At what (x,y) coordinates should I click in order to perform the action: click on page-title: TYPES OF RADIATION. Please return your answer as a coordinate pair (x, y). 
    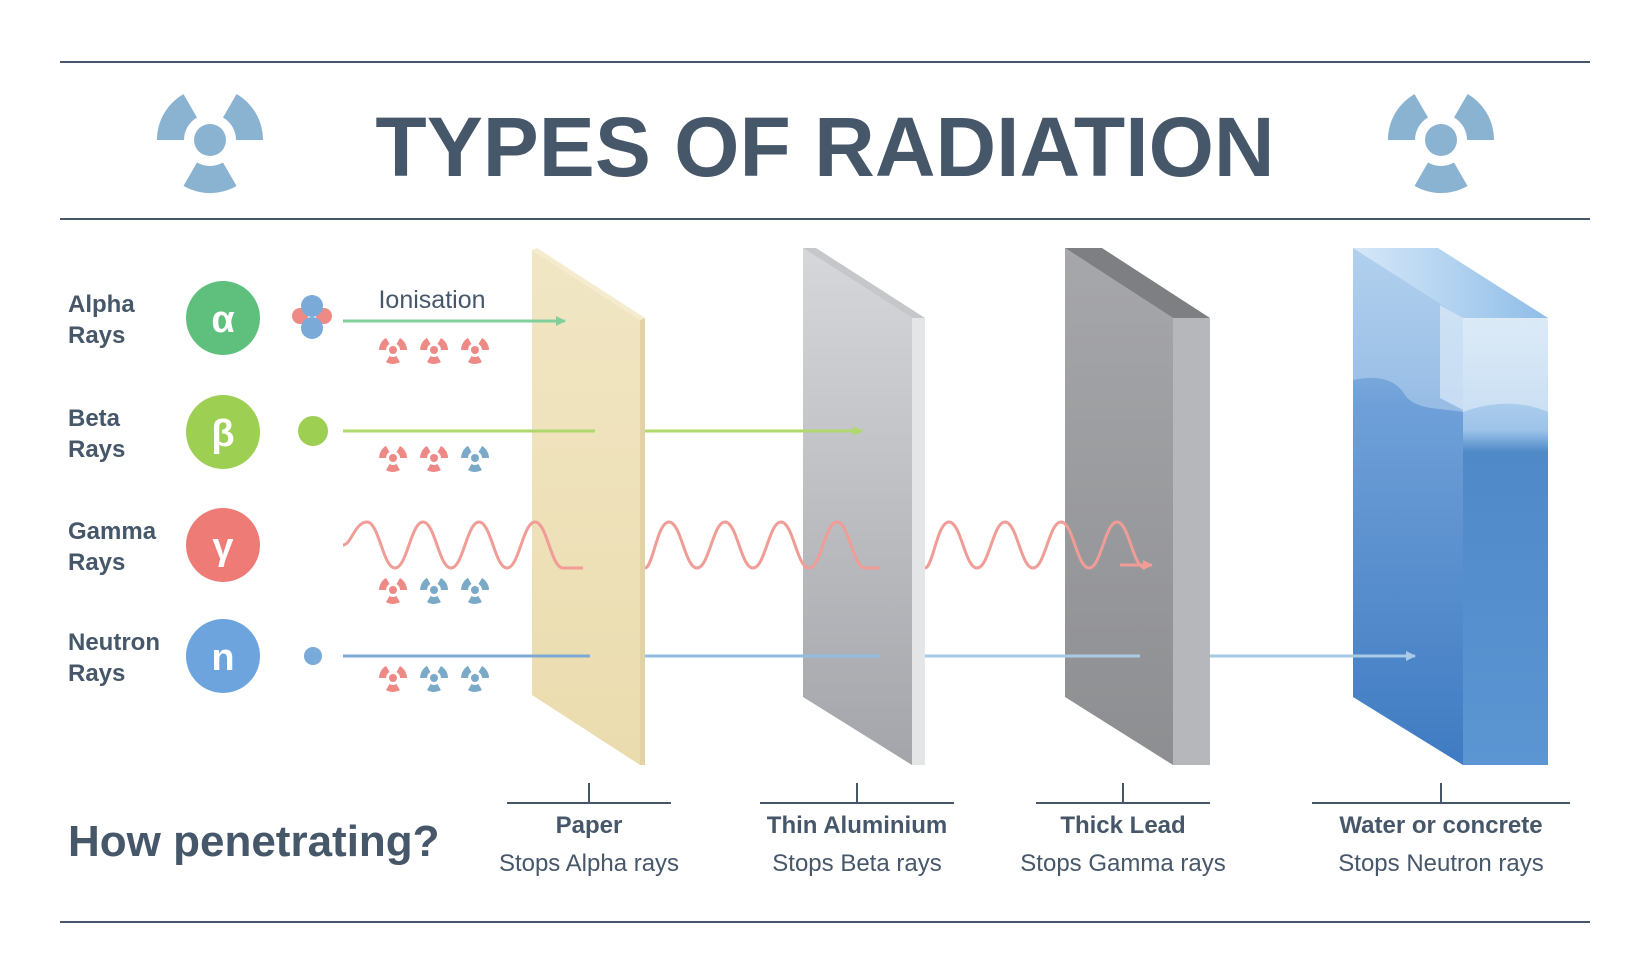
    Looking at the image, I should click on (824, 147).